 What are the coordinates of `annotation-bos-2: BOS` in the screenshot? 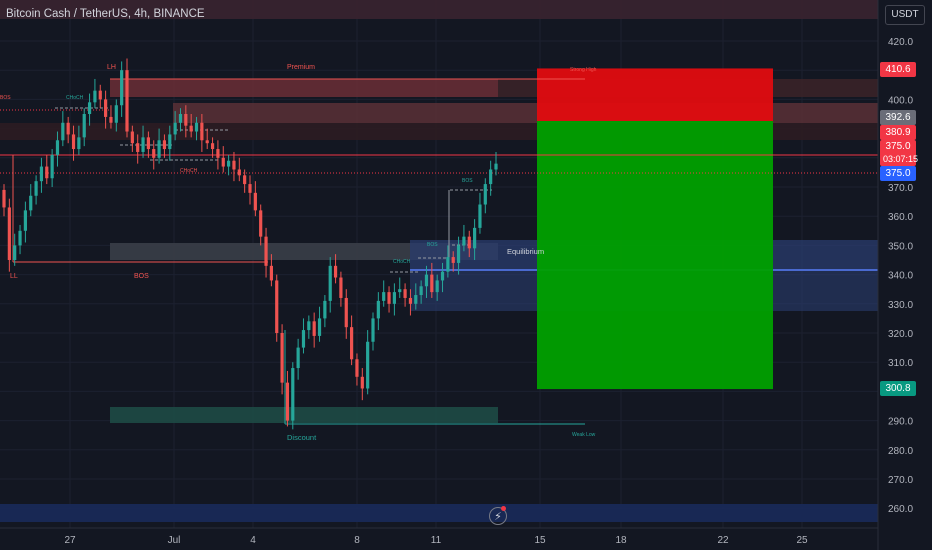 It's located at (432, 245).